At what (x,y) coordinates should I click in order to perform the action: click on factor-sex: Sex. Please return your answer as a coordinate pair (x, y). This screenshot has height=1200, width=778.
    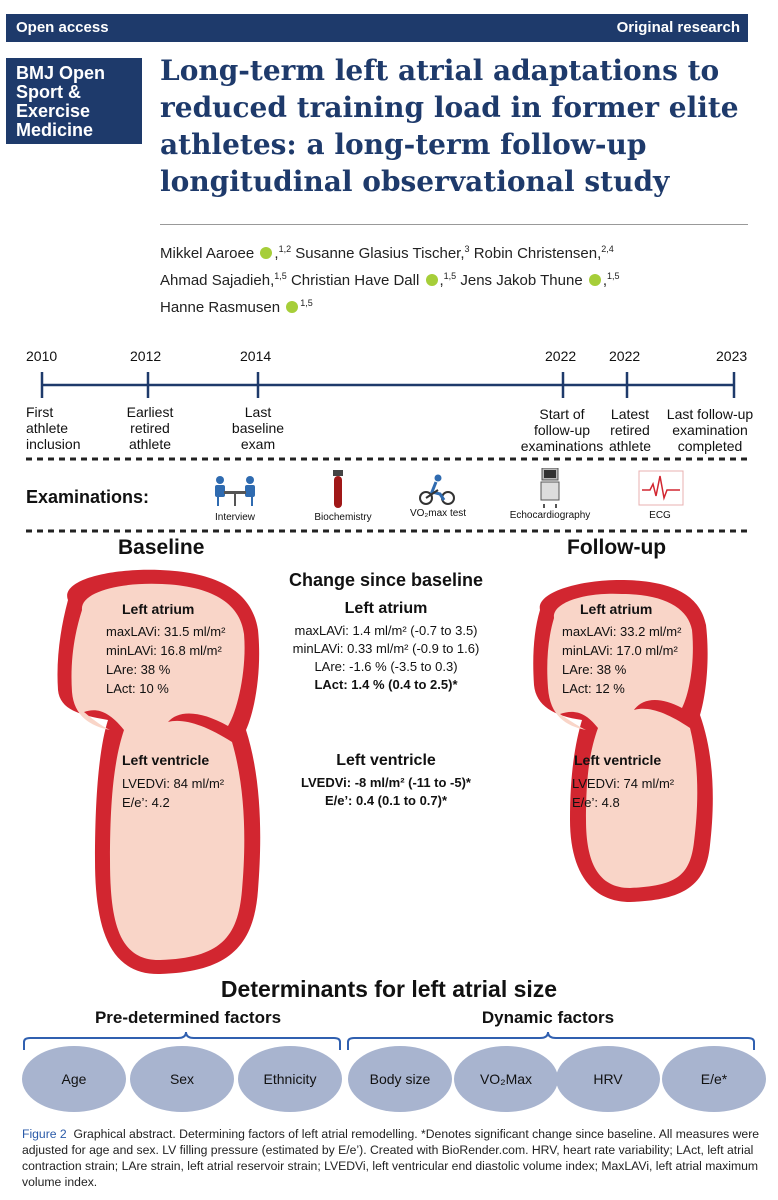
    Looking at the image, I should click on (182, 1079).